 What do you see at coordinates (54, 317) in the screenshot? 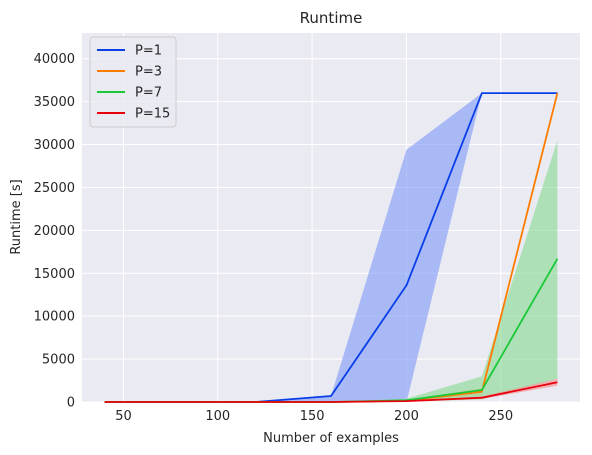
I see `y-tick-label: 10000` at bounding box center [54, 317].